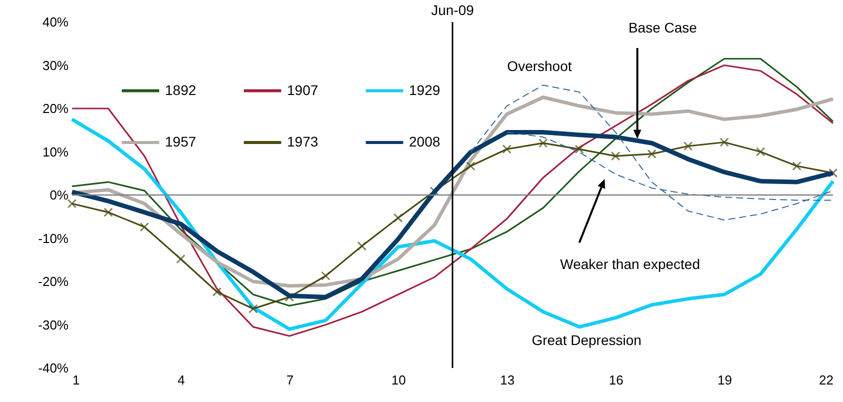  What do you see at coordinates (55, 22) in the screenshot?
I see `y-tick-label: 40%` at bounding box center [55, 22].